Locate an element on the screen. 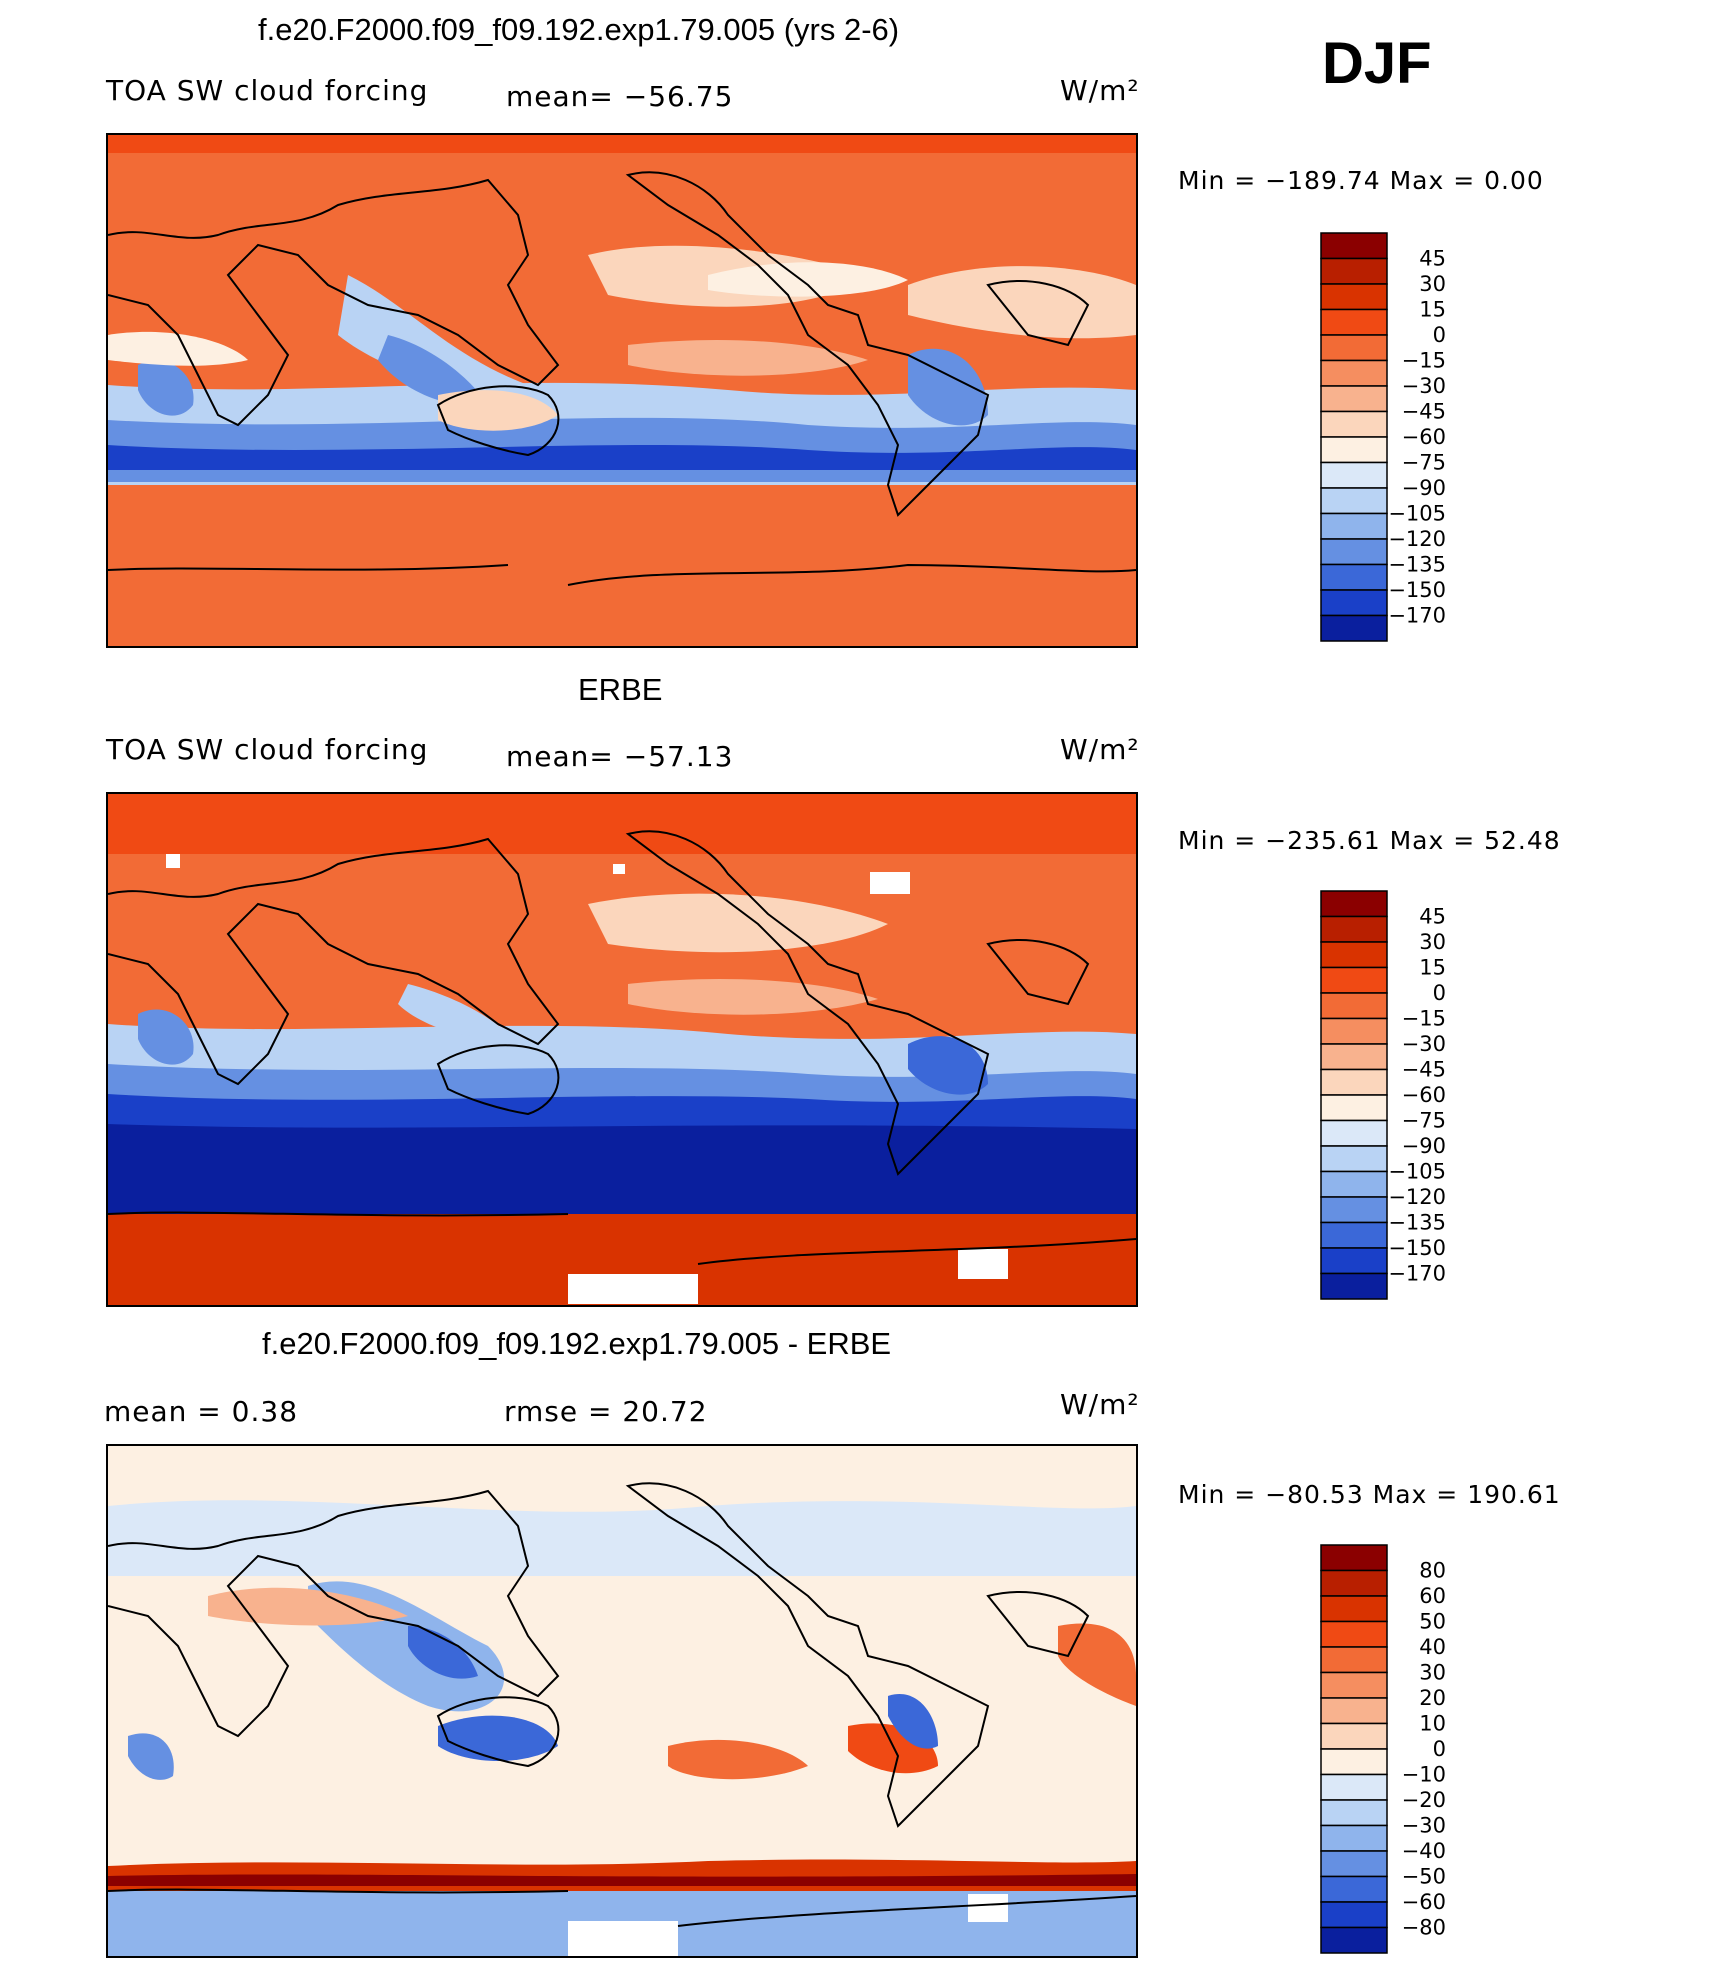 The image size is (1710, 1961). colorbar-tick-label: −40 is located at coordinates (1424, 1851).